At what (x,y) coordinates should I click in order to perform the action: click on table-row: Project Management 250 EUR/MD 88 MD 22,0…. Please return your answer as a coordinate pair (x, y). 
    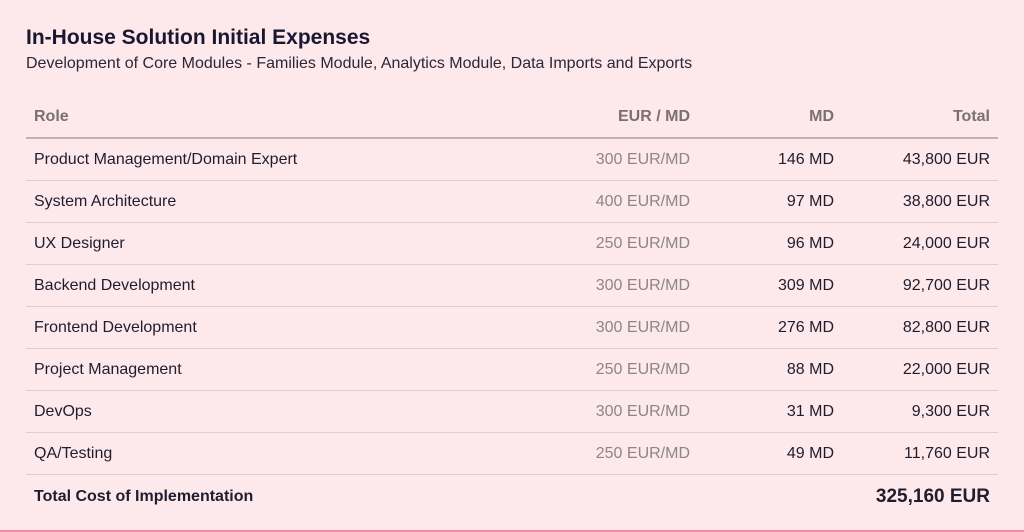
    Looking at the image, I should click on (512, 369).